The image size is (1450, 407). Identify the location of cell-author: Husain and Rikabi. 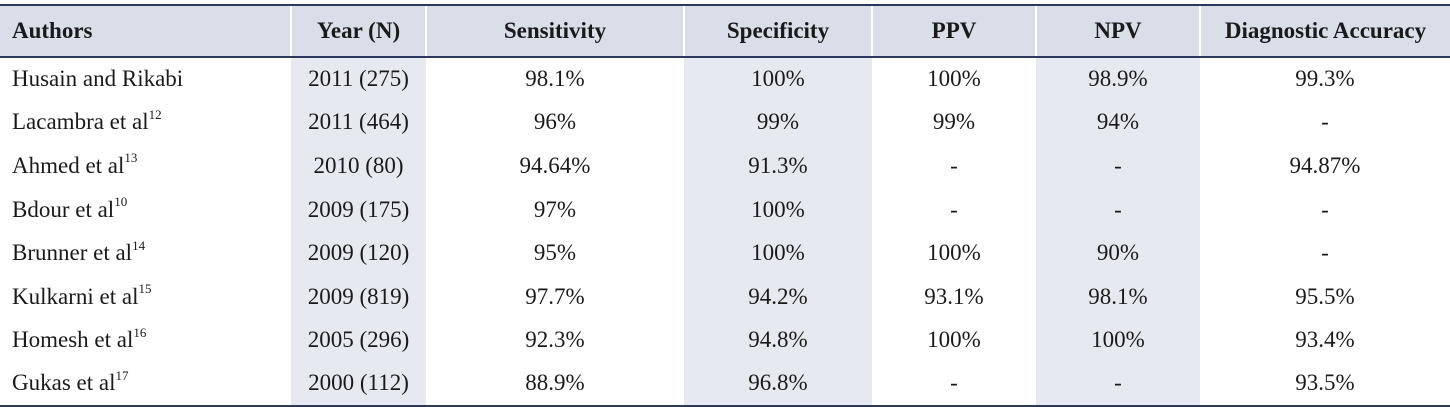
(145, 79).